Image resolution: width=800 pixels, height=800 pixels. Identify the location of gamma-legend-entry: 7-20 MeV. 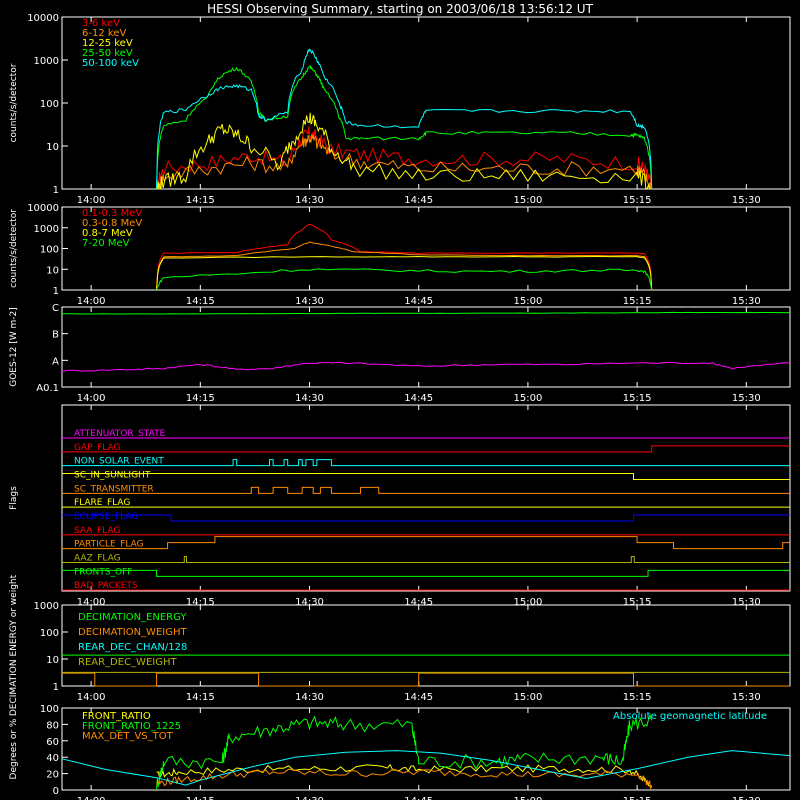
(106, 243).